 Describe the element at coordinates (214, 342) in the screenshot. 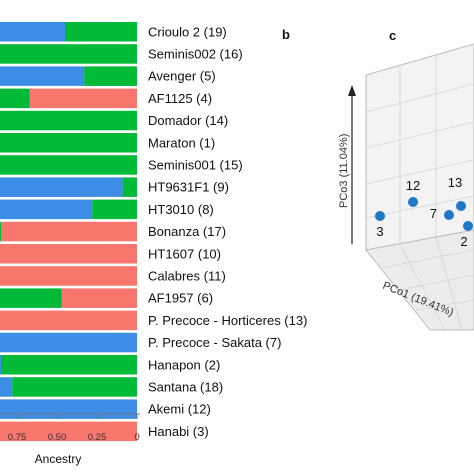

I see `accession-label: P. Precoce - Sakata (7)` at that location.